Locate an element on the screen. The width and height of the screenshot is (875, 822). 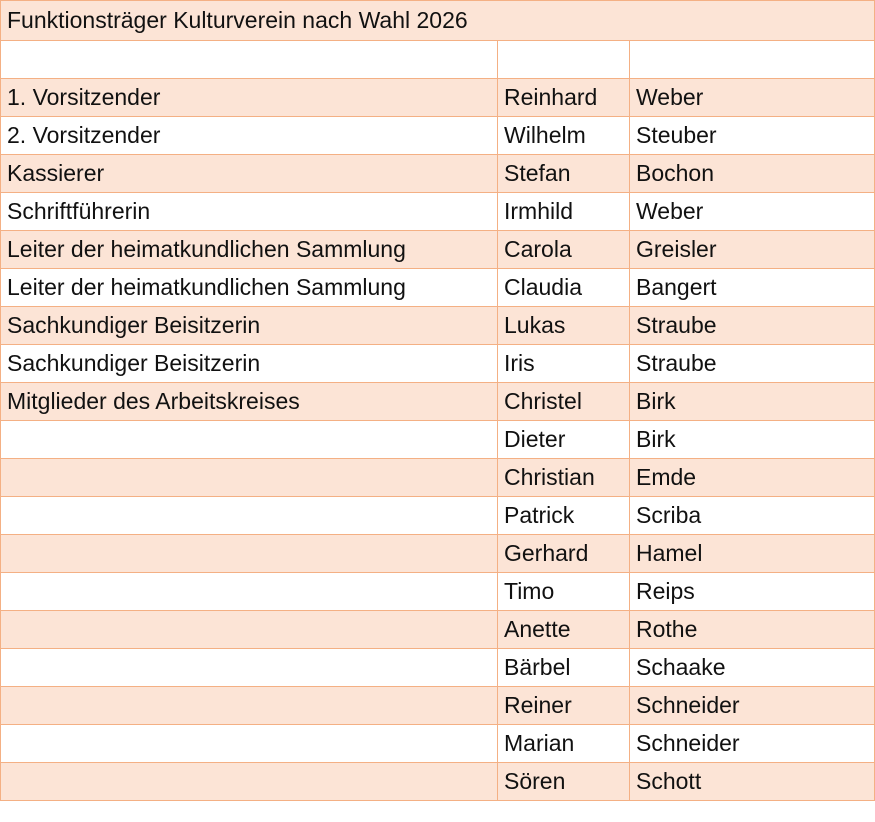
table-row: Anette Rothe is located at coordinates (437, 629).